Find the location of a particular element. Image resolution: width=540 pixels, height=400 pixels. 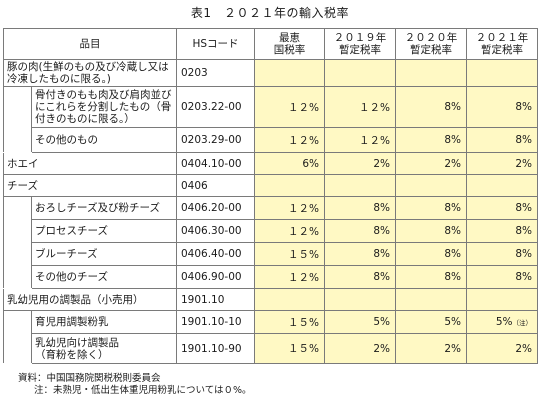

header-hs-code: HSコード is located at coordinates (215, 44).